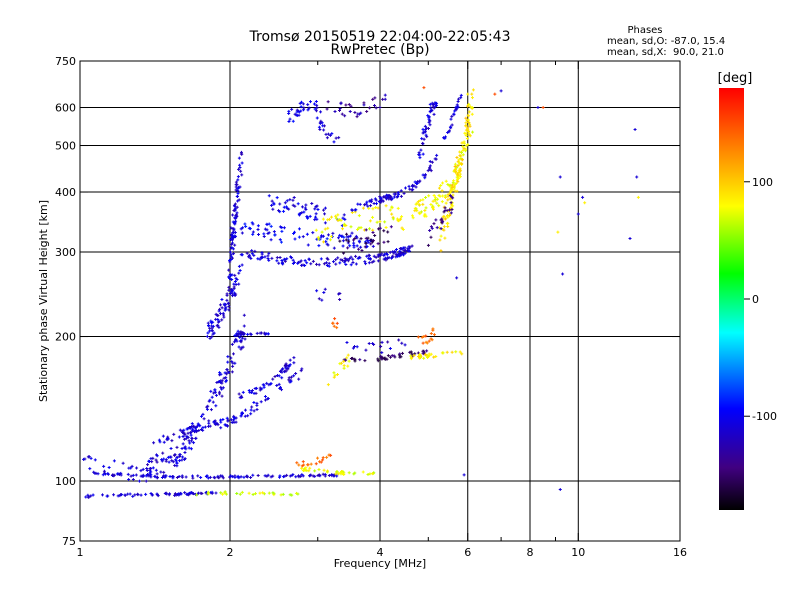 The image size is (800, 604). Describe the element at coordinates (65, 252) in the screenshot. I see `y-tick-label: 300` at that location.